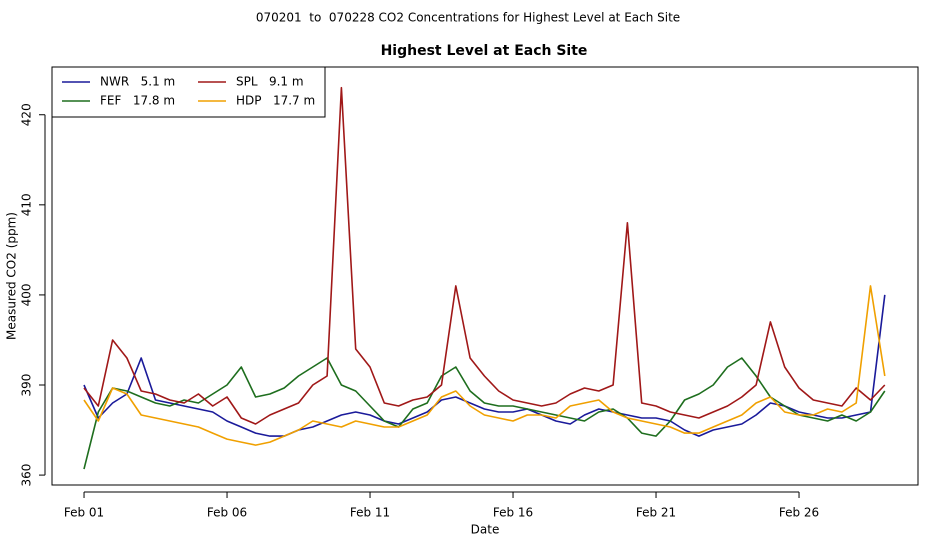 The image size is (936, 540). What do you see at coordinates (84, 513) in the screenshot?
I see `x-tick-label: Feb 01` at bounding box center [84, 513].